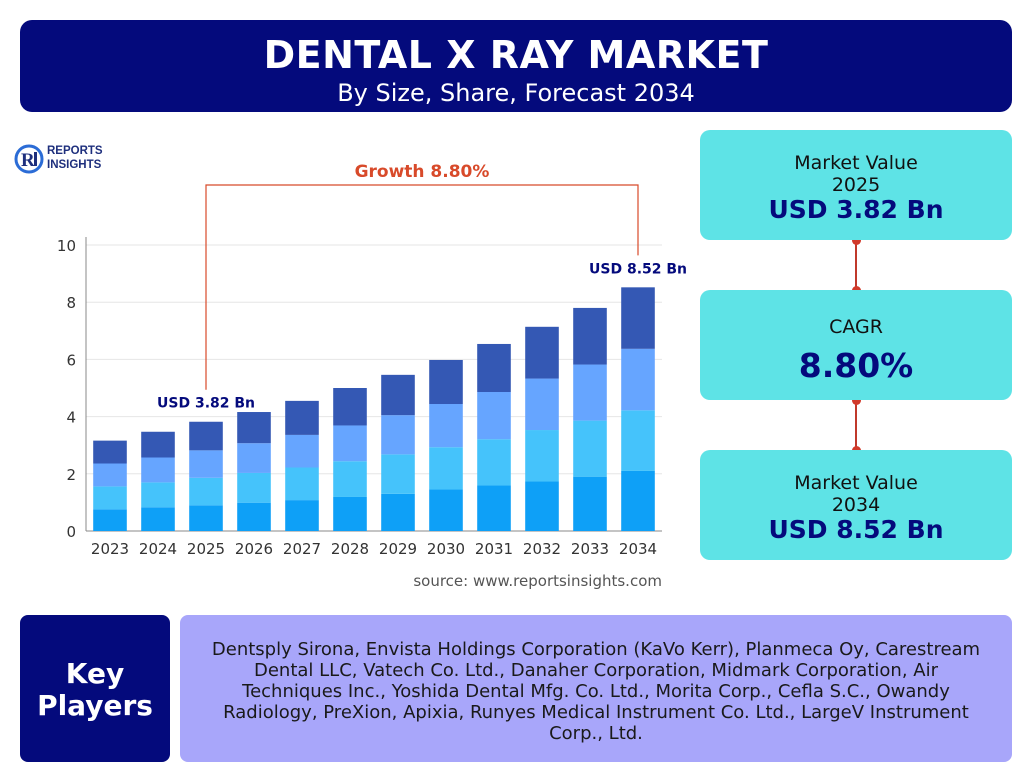 The height and width of the screenshot is (766, 1032). Describe the element at coordinates (516, 93) in the screenshot. I see `page-subtitle: By Size, Share, Forecast 2034` at that location.